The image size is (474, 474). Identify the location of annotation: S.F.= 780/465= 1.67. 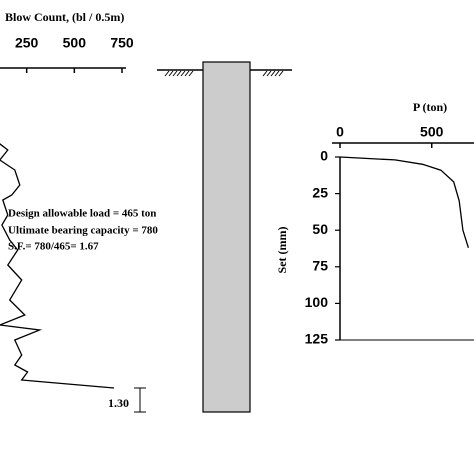
(53, 247).